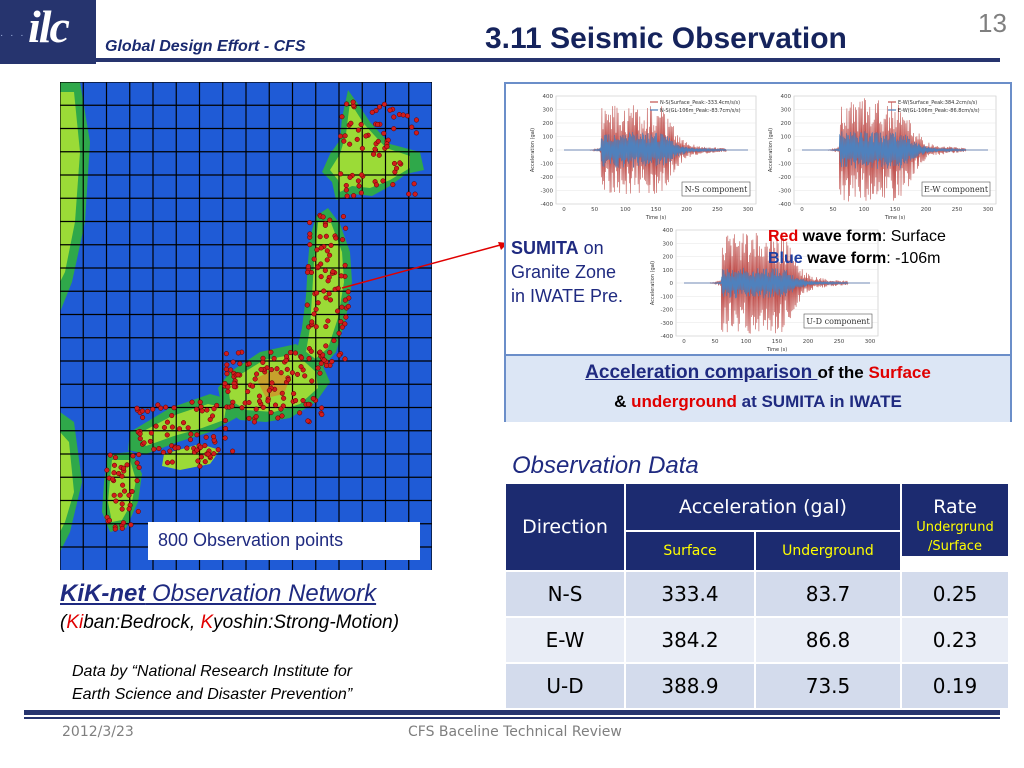 The height and width of the screenshot is (768, 1024). Describe the element at coordinates (564, 272) in the screenshot. I see `sumita-zone: Granite Zone` at that location.